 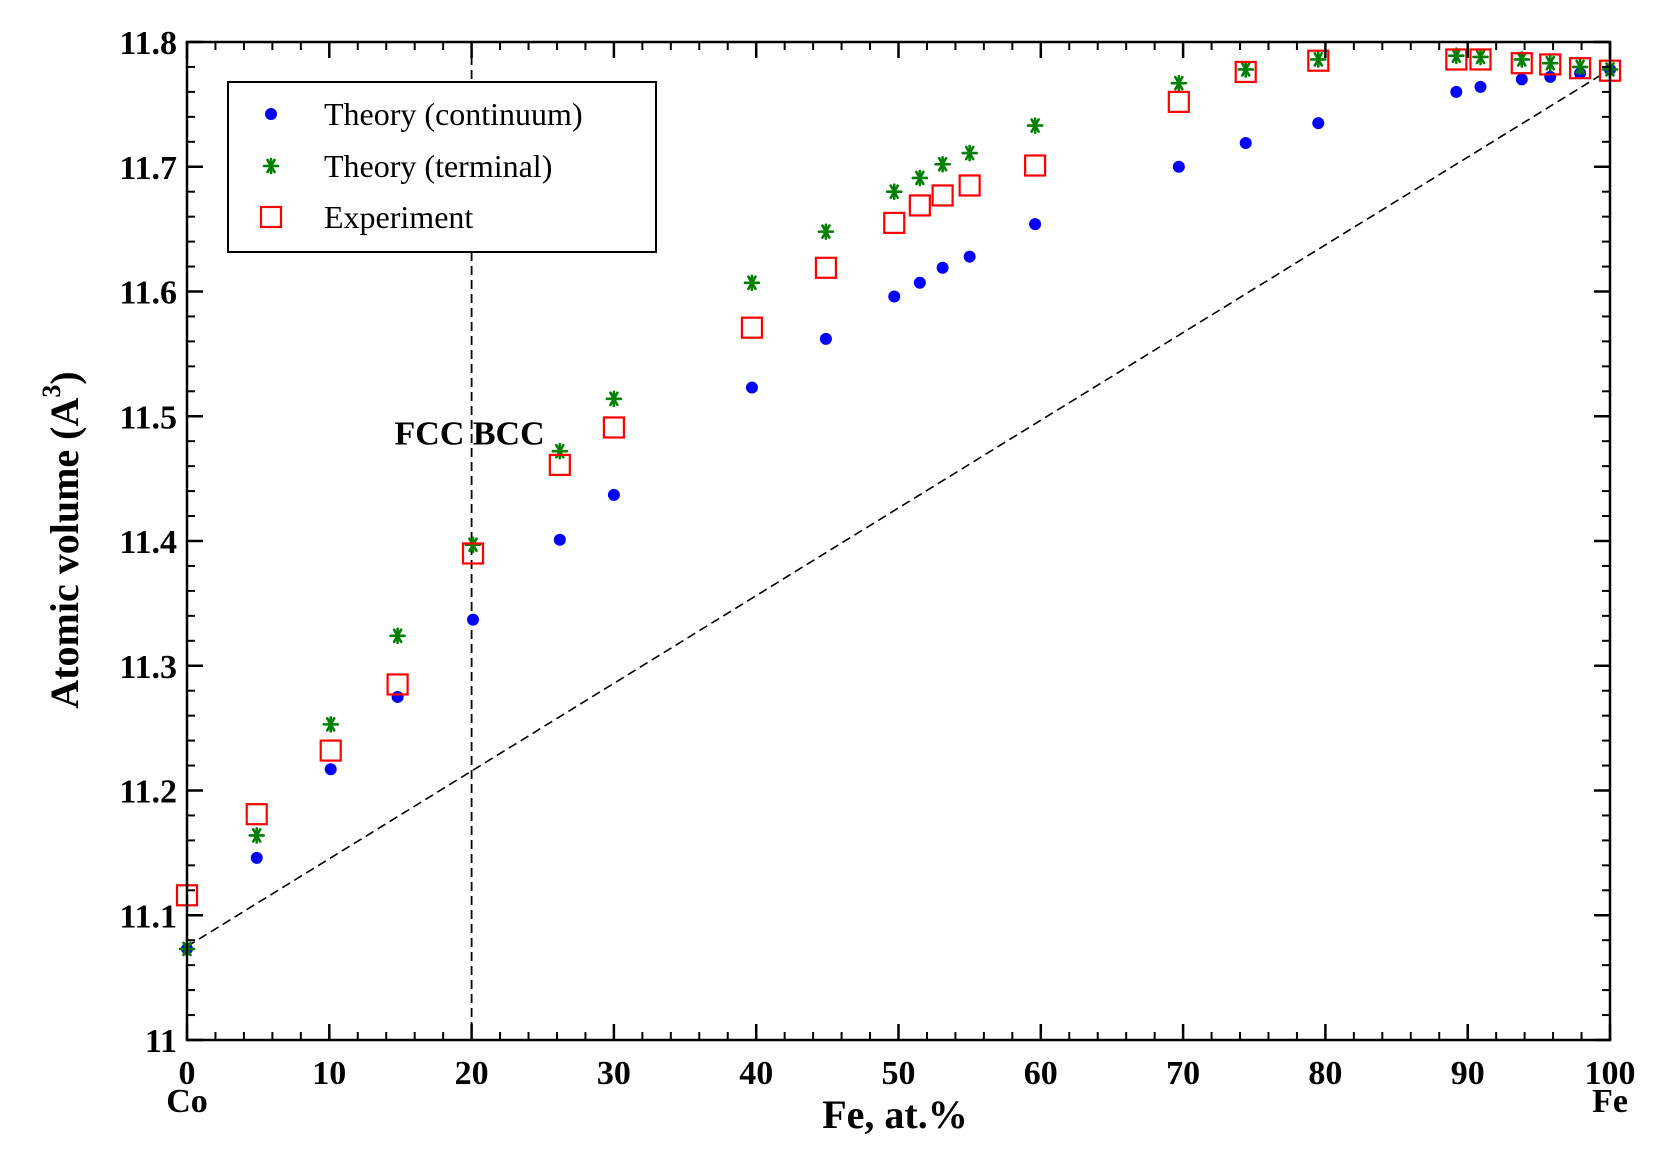 I want to click on legend-marker-star, so click(x=271, y=166).